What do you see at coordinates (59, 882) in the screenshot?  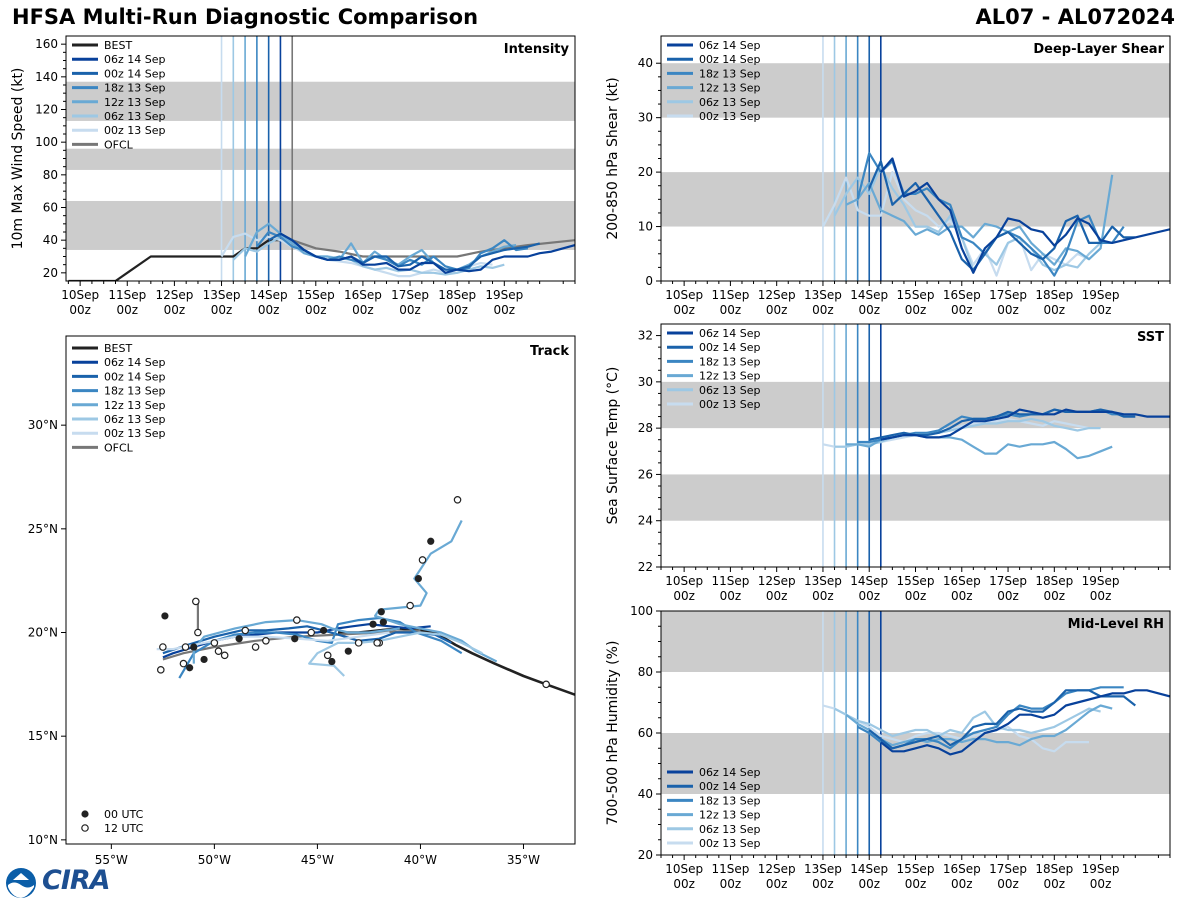 I see `cira-logo: CIRA` at bounding box center [59, 882].